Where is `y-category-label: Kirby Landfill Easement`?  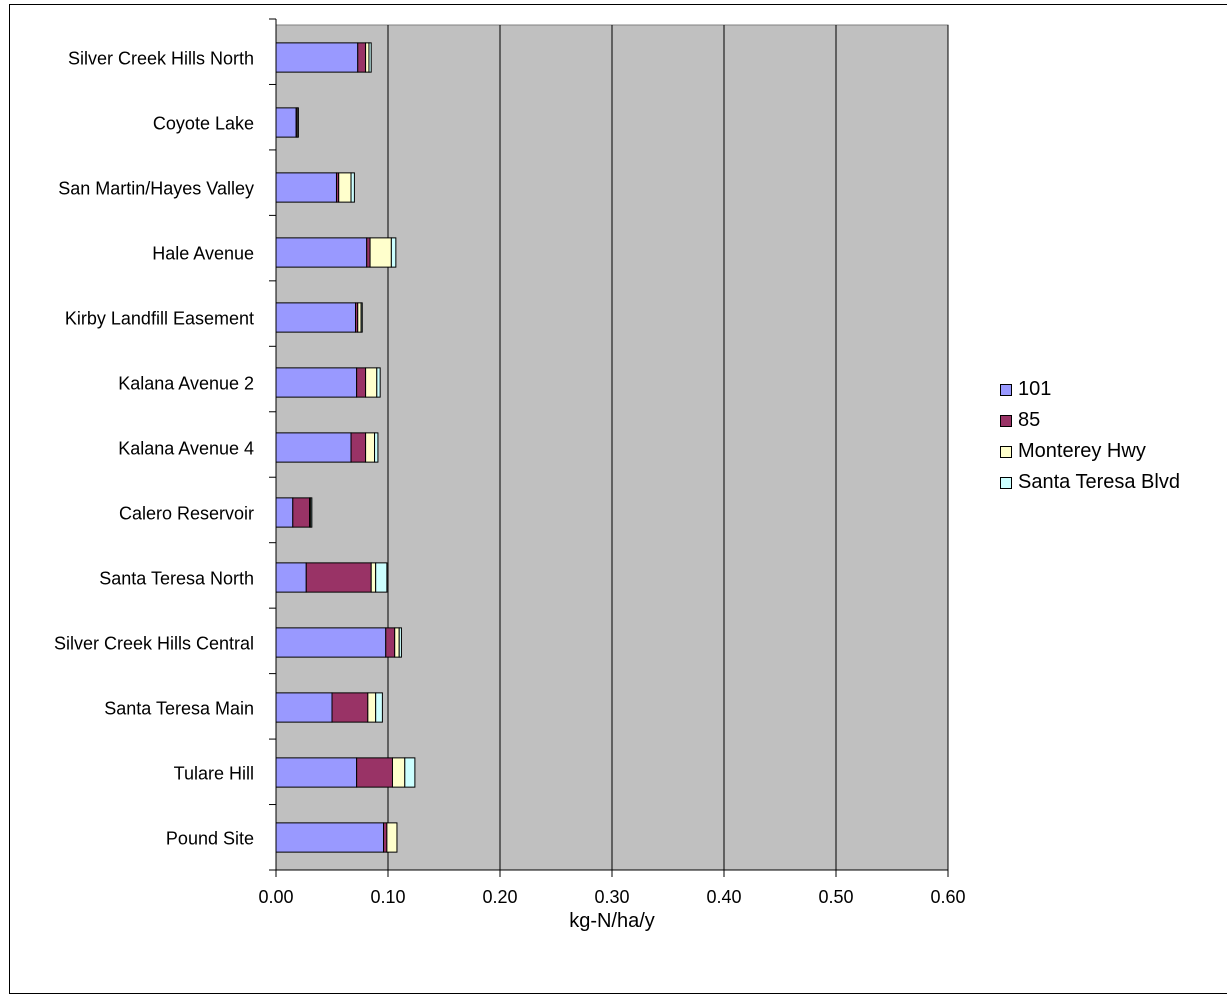
y-category-label: Kirby Landfill Easement is located at coordinates (159, 319).